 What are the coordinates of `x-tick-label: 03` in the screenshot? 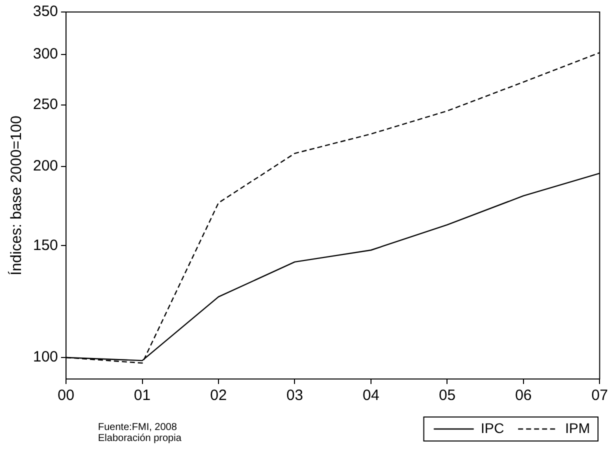 It's located at (295, 395).